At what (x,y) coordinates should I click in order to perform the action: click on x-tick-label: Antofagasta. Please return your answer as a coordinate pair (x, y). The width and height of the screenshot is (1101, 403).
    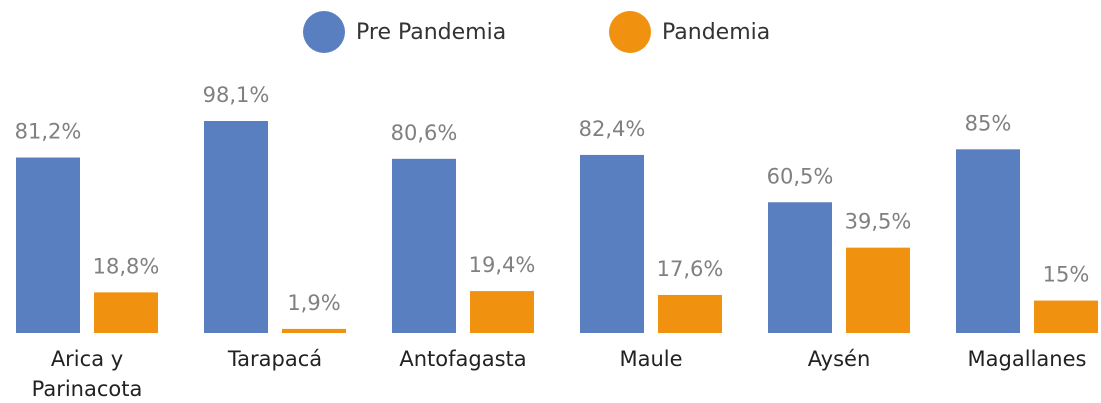
    Looking at the image, I should click on (463, 359).